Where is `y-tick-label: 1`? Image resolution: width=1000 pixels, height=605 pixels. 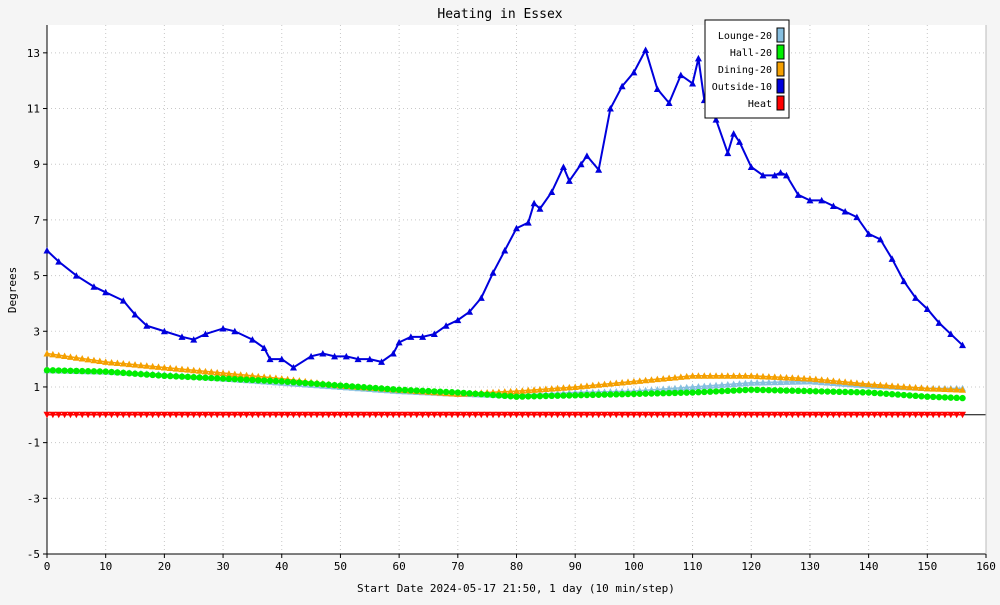 y-tick-label: 1 is located at coordinates (36, 387).